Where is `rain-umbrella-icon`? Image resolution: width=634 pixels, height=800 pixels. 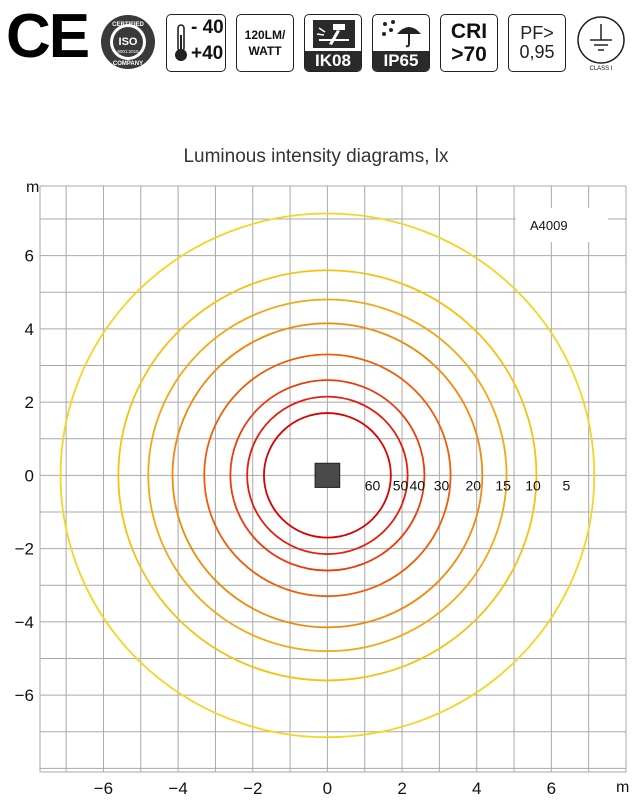
rain-umbrella-icon is located at coordinates (401, 34).